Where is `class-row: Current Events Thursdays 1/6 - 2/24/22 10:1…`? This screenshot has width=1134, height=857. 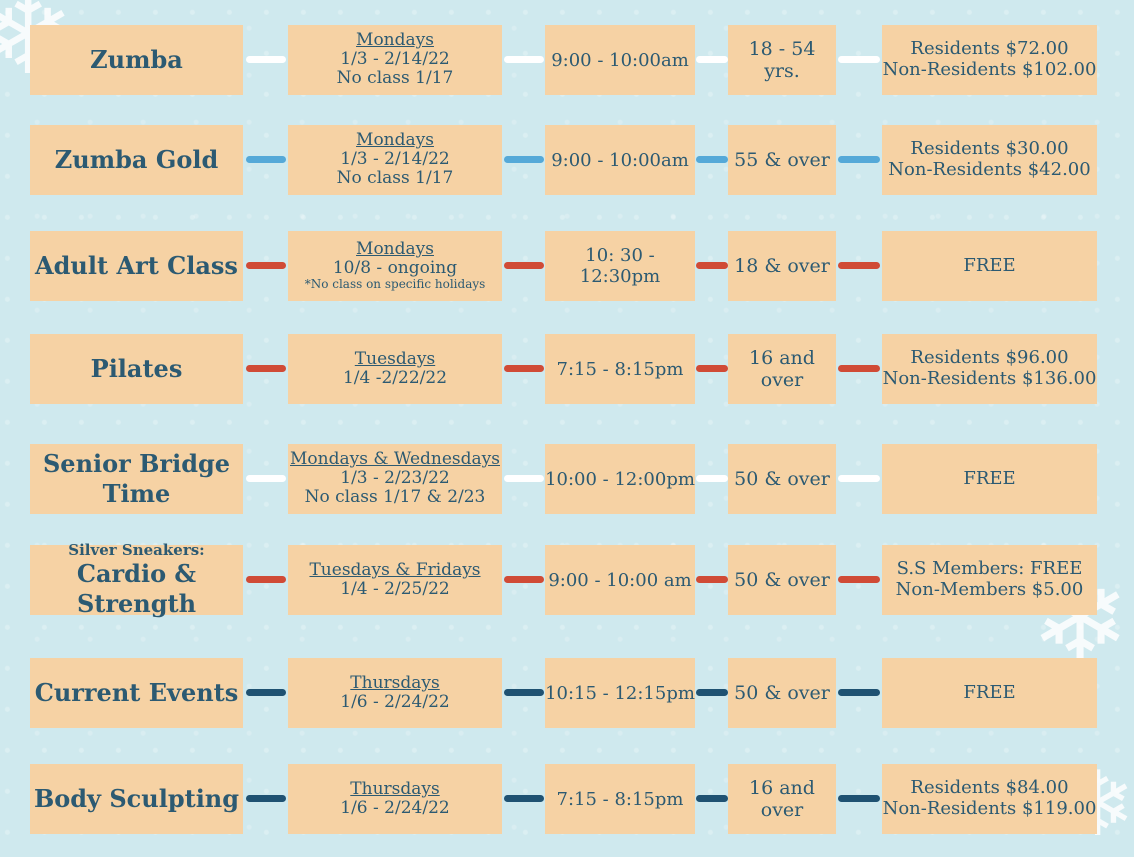
class-row: Current Events Thursdays 1/6 - 2/24/22 10:1… is located at coordinates (567, 694).